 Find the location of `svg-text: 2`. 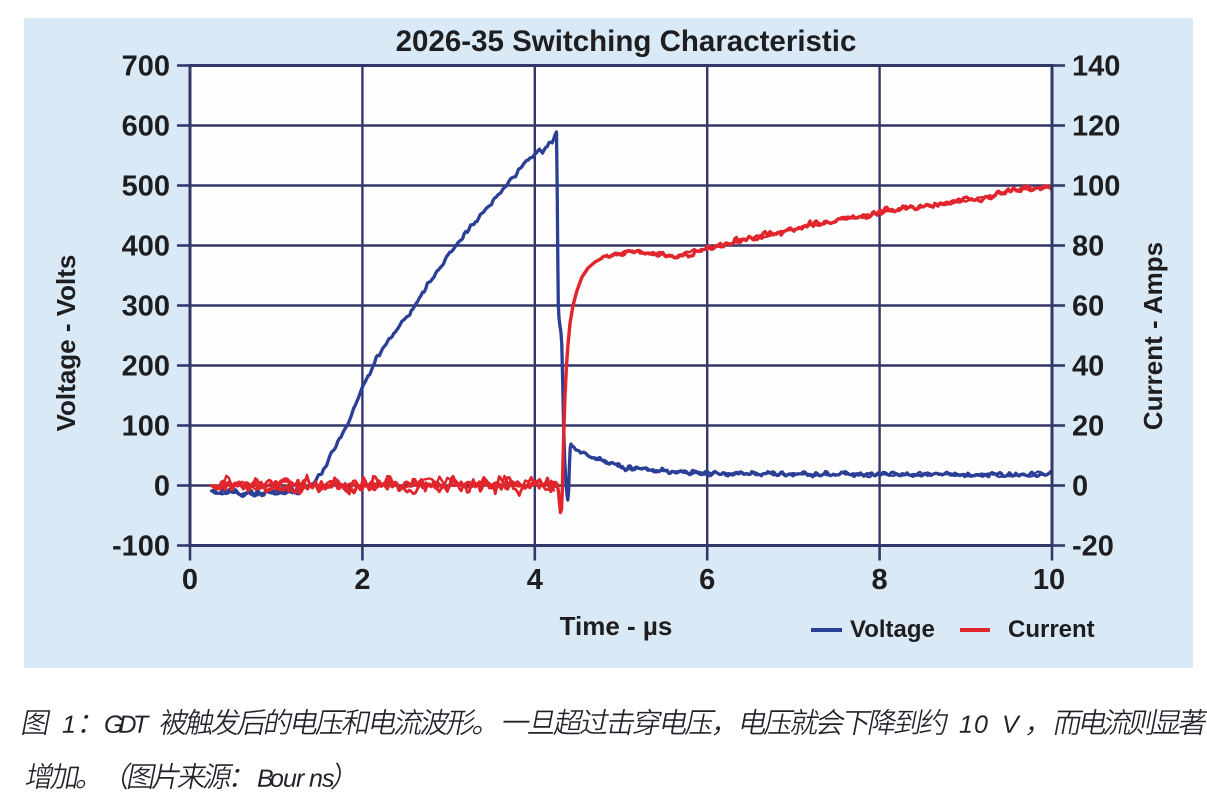

svg-text: 2 is located at coordinates (362, 580).